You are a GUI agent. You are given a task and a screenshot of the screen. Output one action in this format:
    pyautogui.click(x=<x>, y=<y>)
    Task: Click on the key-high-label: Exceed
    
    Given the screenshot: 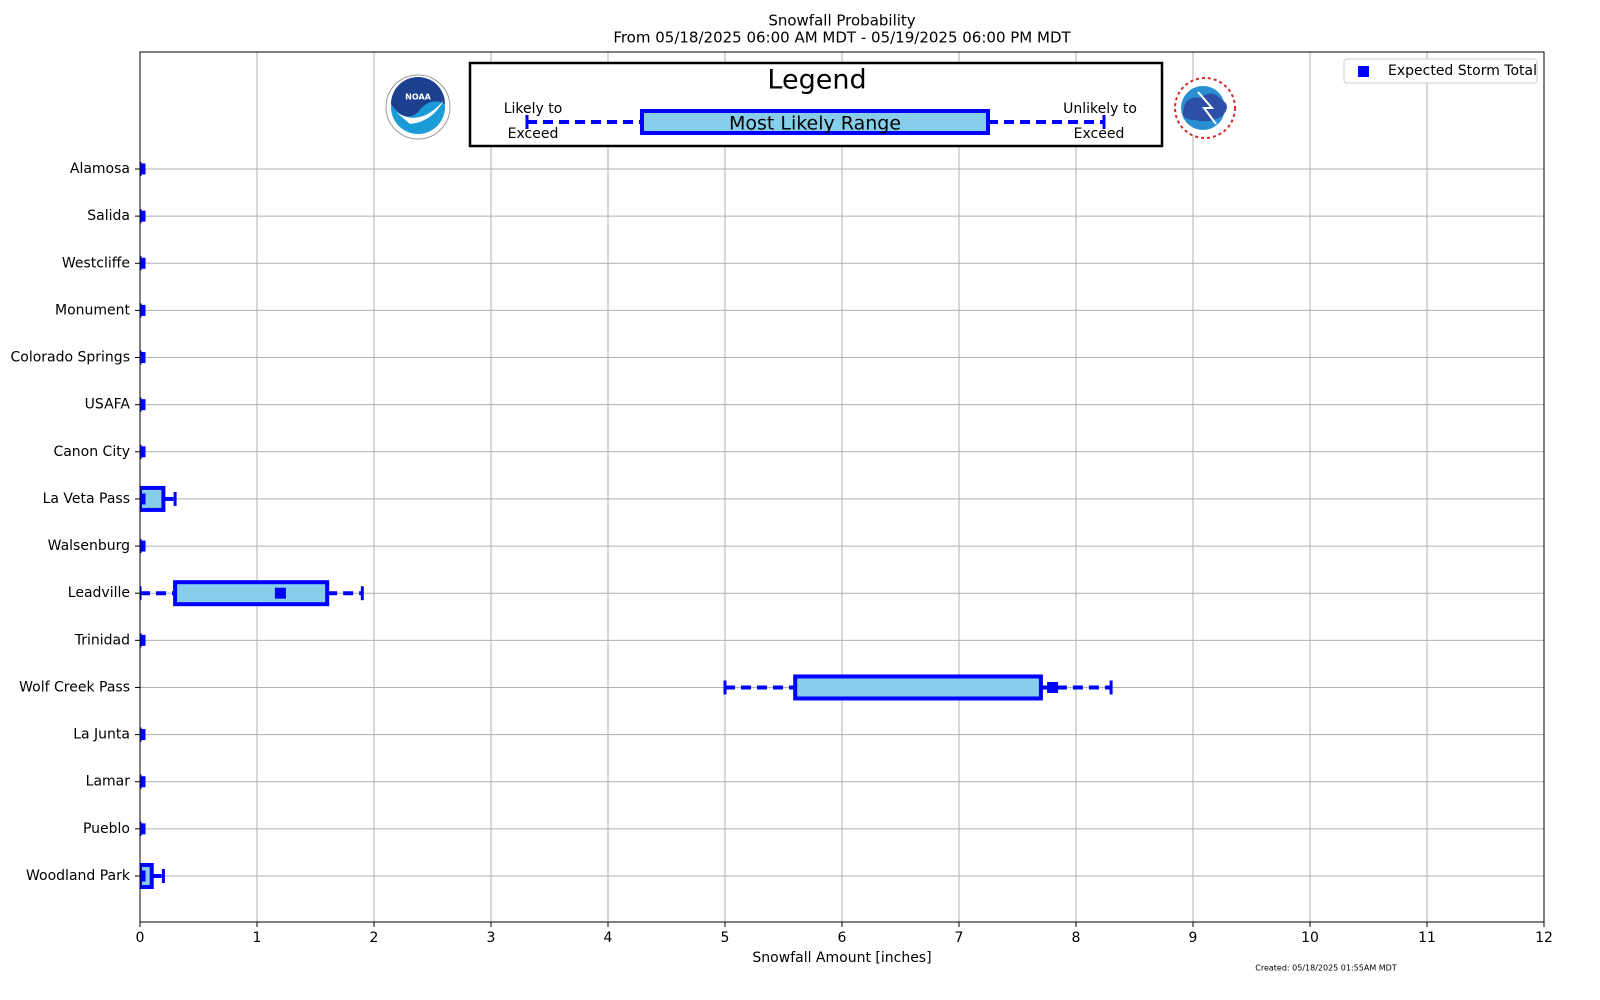 What is the action you would take?
    pyautogui.click(x=1099, y=134)
    